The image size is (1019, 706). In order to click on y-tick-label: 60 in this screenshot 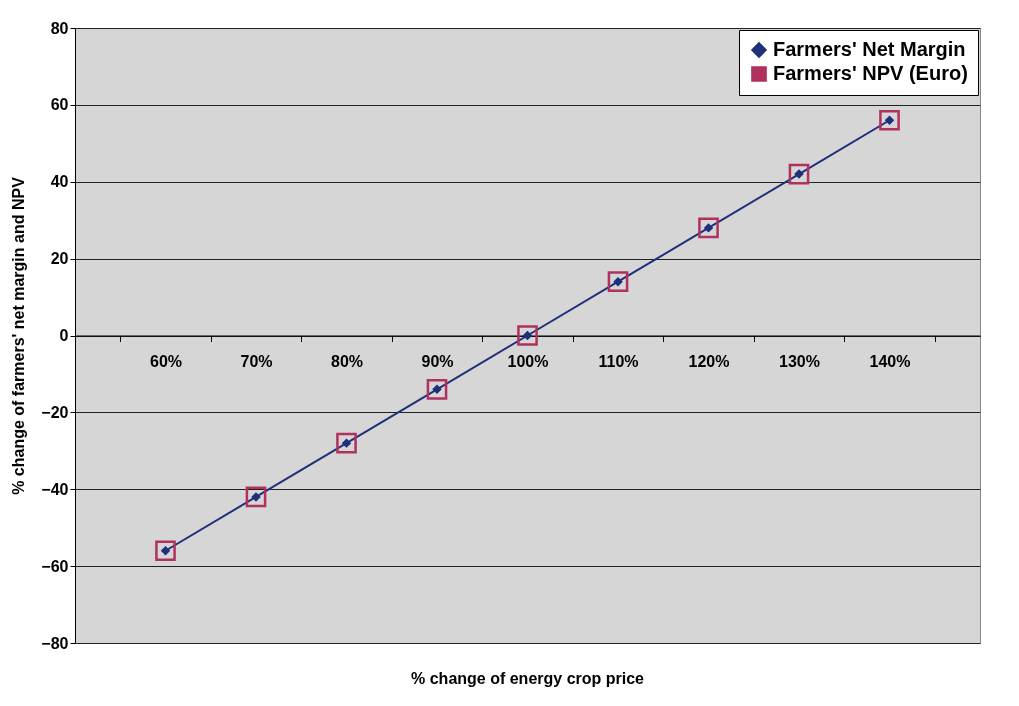, I will do `click(59, 105)`.